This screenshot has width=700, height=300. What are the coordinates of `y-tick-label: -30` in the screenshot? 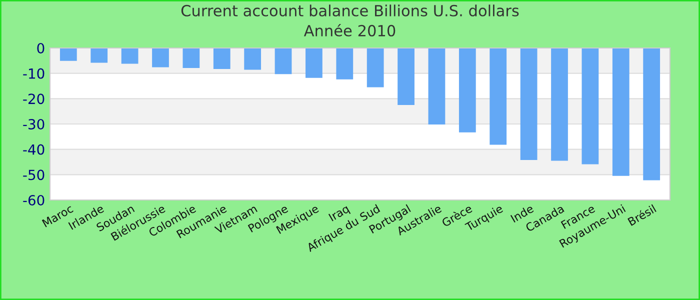 It's located at (33, 124).